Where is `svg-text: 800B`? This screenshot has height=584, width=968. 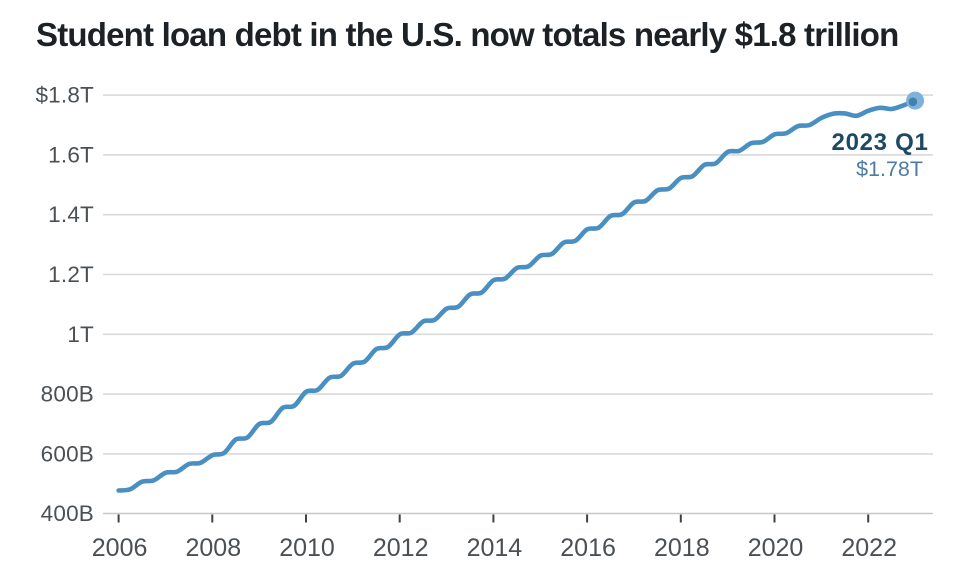
svg-text: 800B is located at coordinates (67, 394).